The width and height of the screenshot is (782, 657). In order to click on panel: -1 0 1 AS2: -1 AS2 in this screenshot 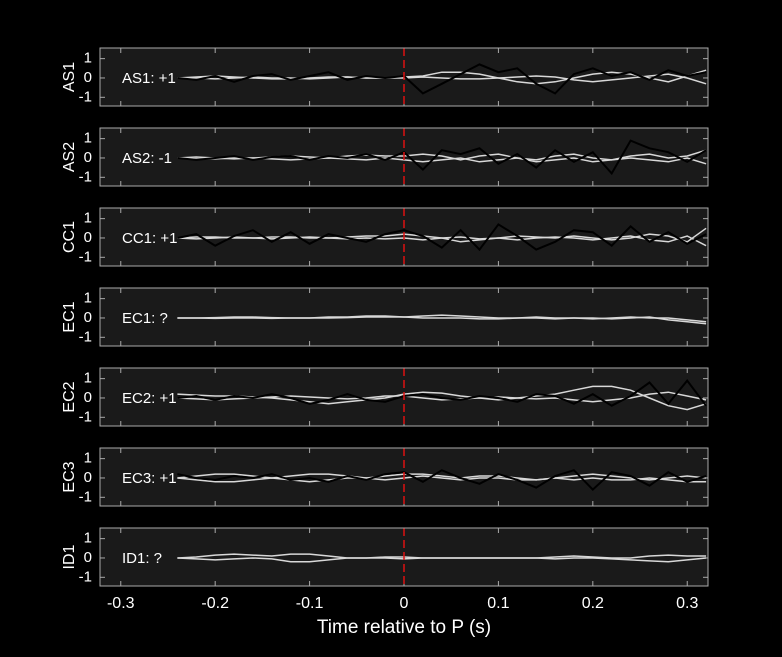, I will do `click(385, 157)`.